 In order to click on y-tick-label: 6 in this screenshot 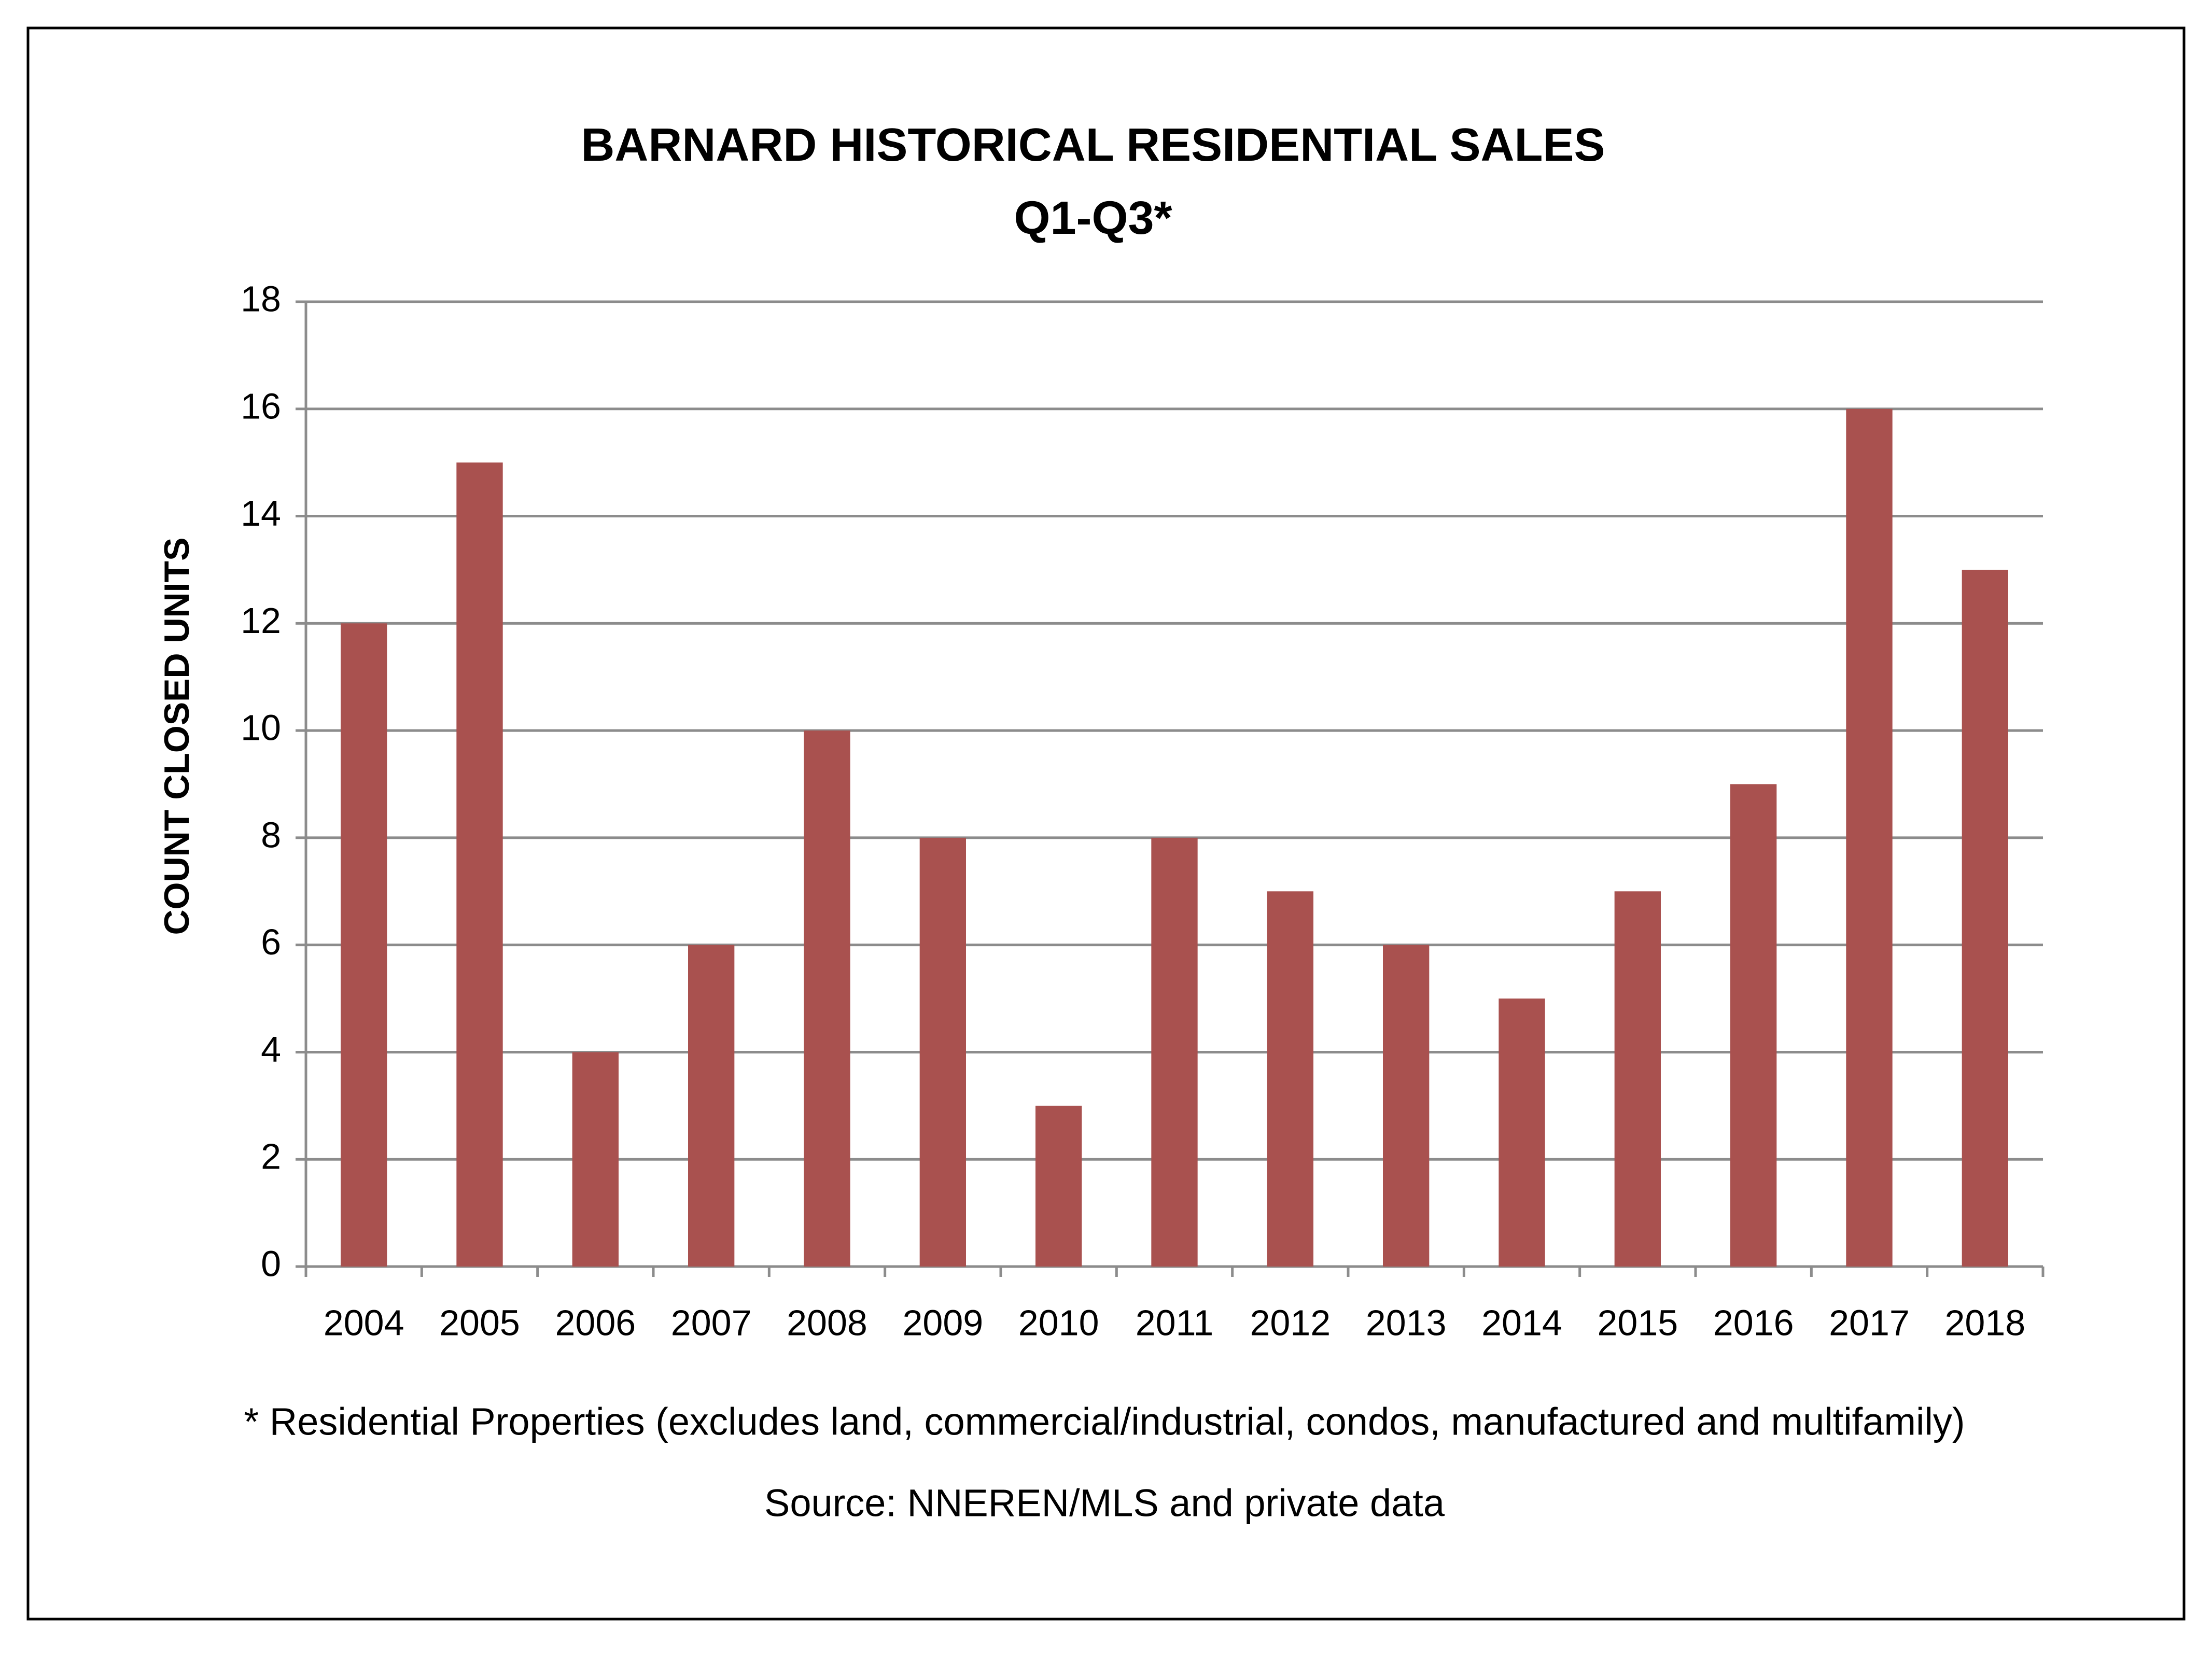, I will do `click(271, 942)`.